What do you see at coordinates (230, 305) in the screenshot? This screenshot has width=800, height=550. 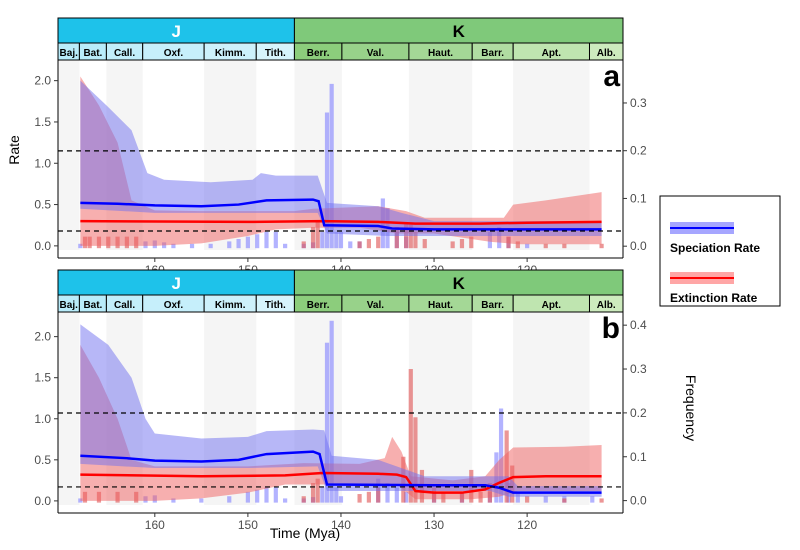 I see `stage-label: Kimm.` at bounding box center [230, 305].